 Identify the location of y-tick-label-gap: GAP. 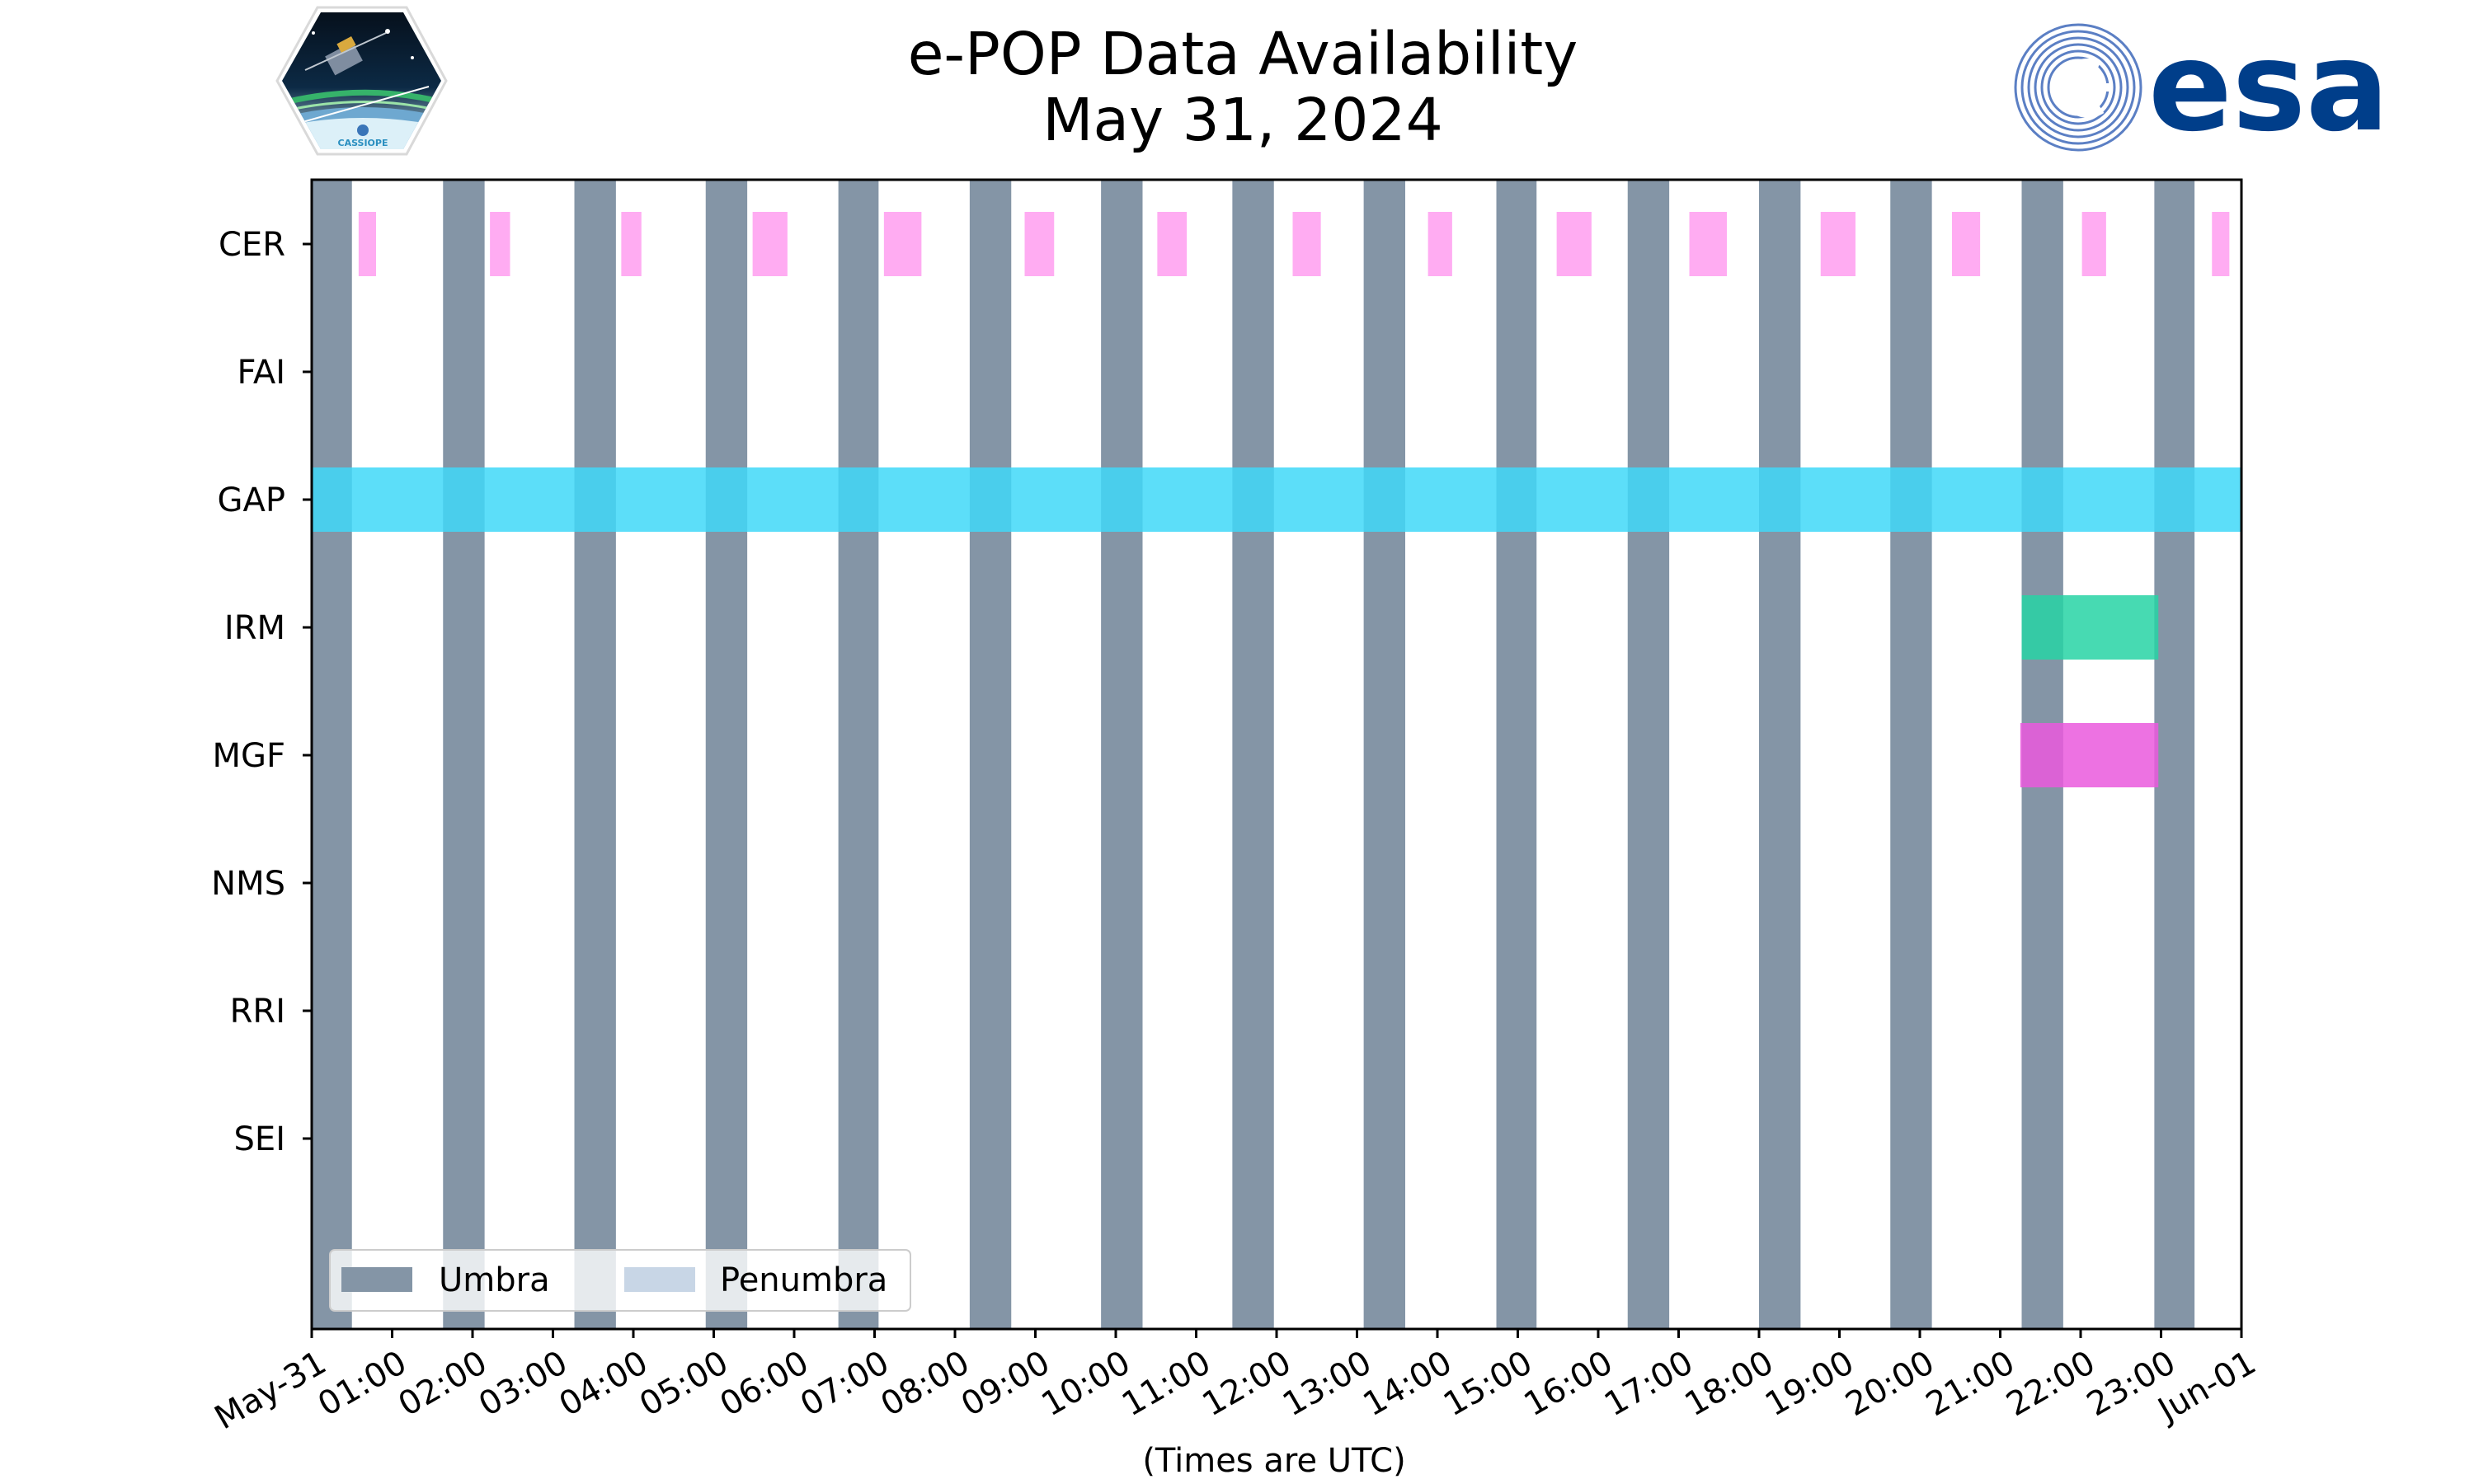
(251, 500).